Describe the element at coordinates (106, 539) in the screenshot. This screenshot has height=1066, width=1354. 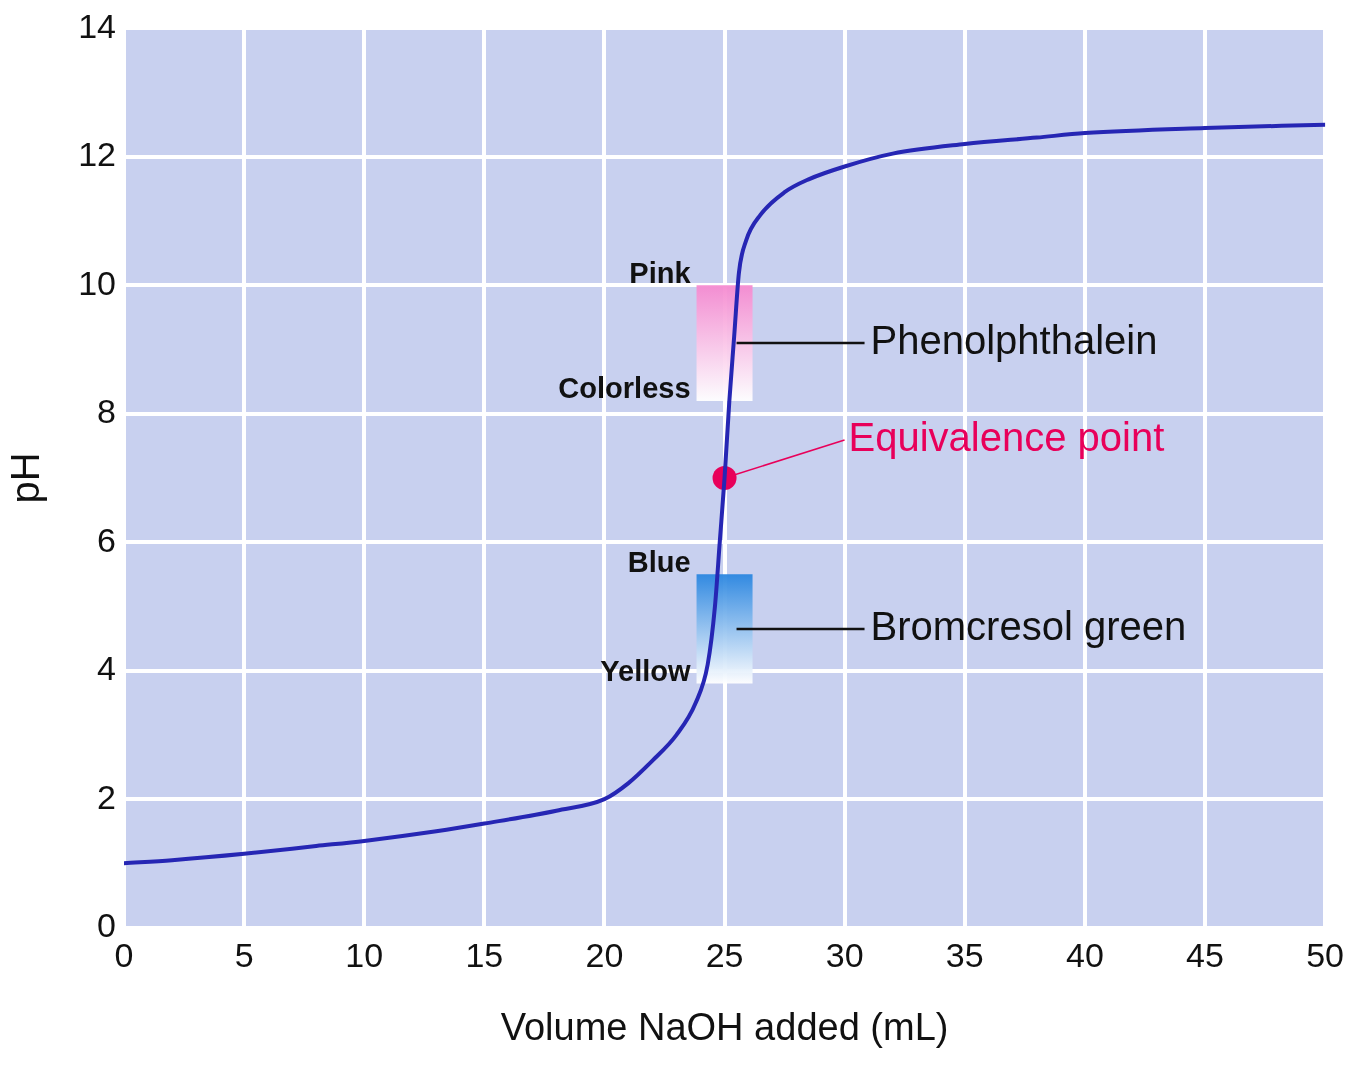
I see `y-tick-label: 6` at that location.